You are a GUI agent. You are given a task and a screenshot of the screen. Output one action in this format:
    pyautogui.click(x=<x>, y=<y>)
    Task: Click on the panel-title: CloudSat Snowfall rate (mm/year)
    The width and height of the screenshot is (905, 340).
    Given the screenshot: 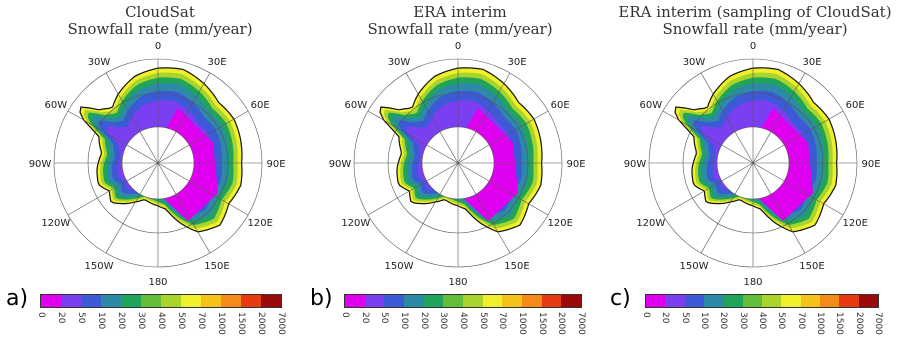 What is the action you would take?
    pyautogui.click(x=160, y=21)
    